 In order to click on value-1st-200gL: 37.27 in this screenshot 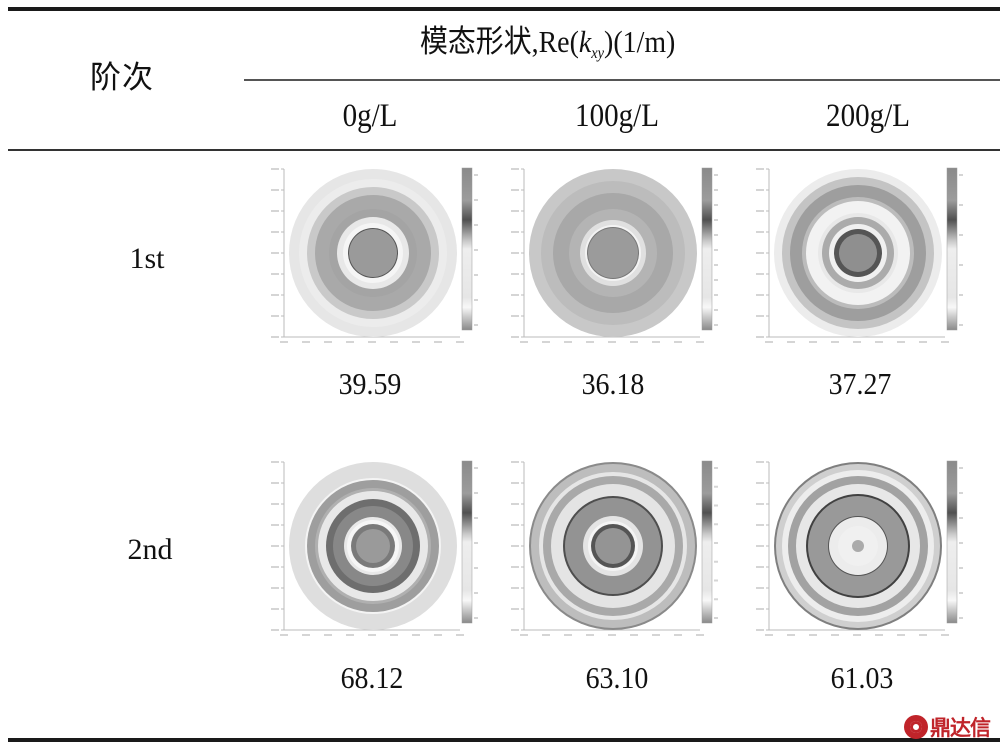, I will do `click(860, 383)`.